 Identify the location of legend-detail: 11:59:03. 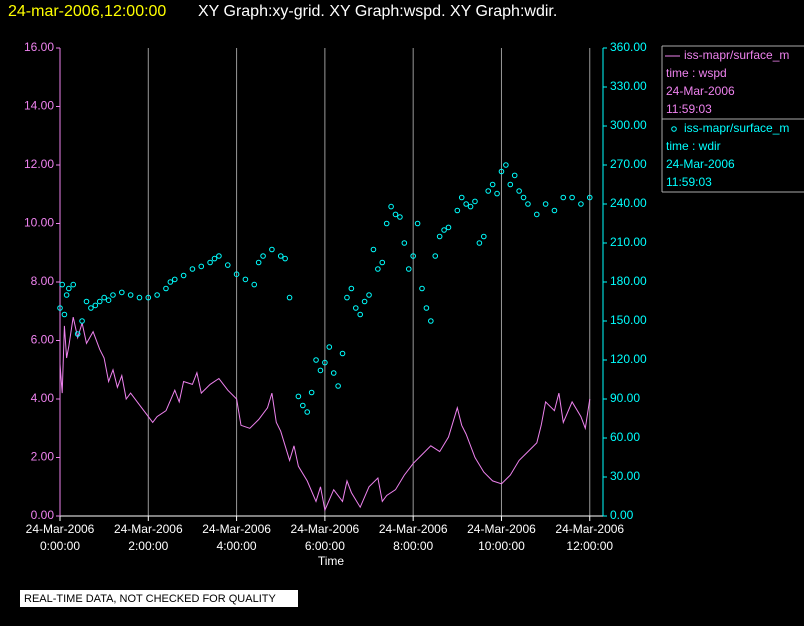
(689, 182).